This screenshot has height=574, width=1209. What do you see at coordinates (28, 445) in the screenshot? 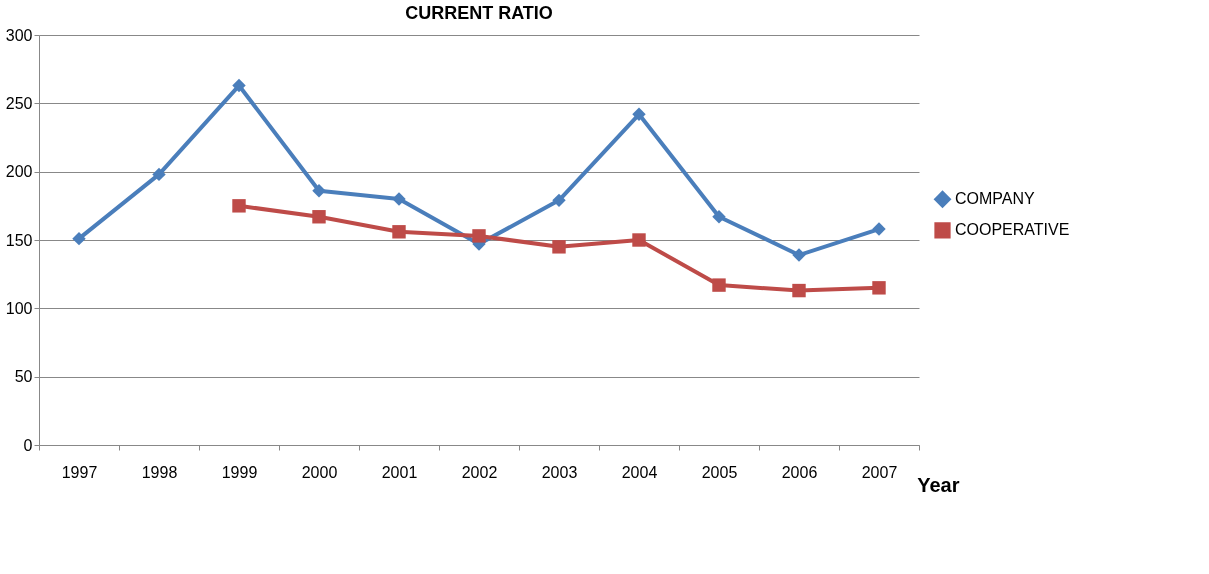
I see `y-tick-label: 0` at bounding box center [28, 445].